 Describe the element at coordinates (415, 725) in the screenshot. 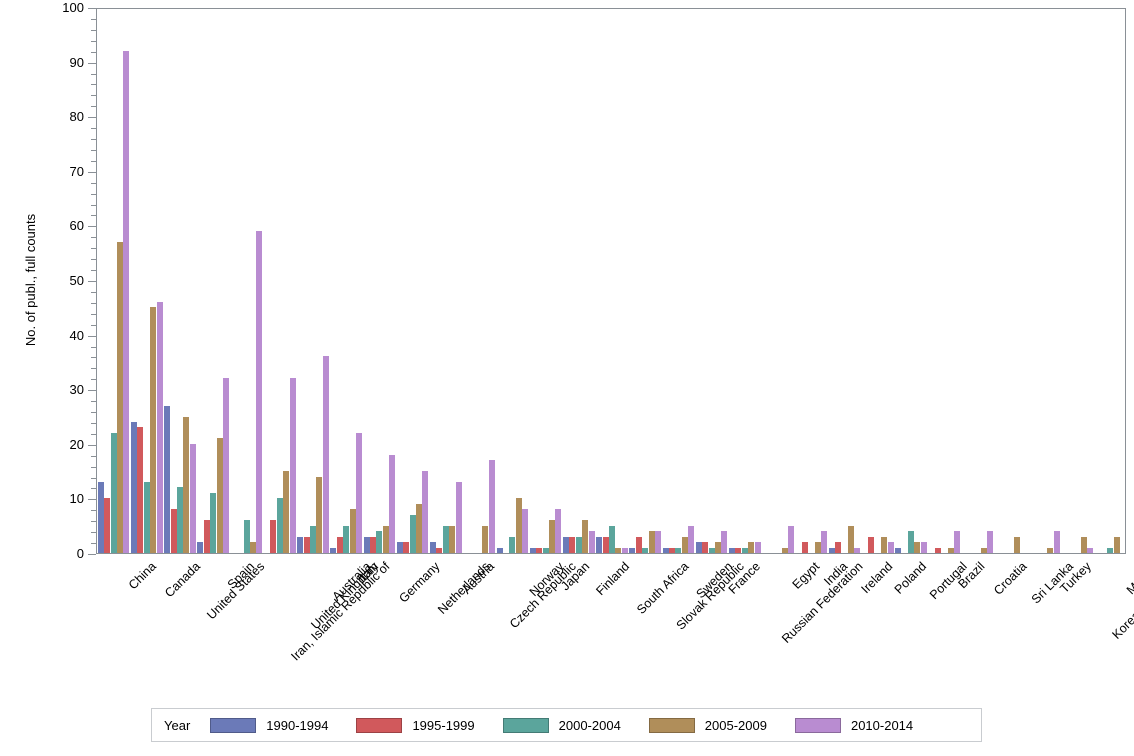

I see `legend-entry: 1995-1999` at that location.